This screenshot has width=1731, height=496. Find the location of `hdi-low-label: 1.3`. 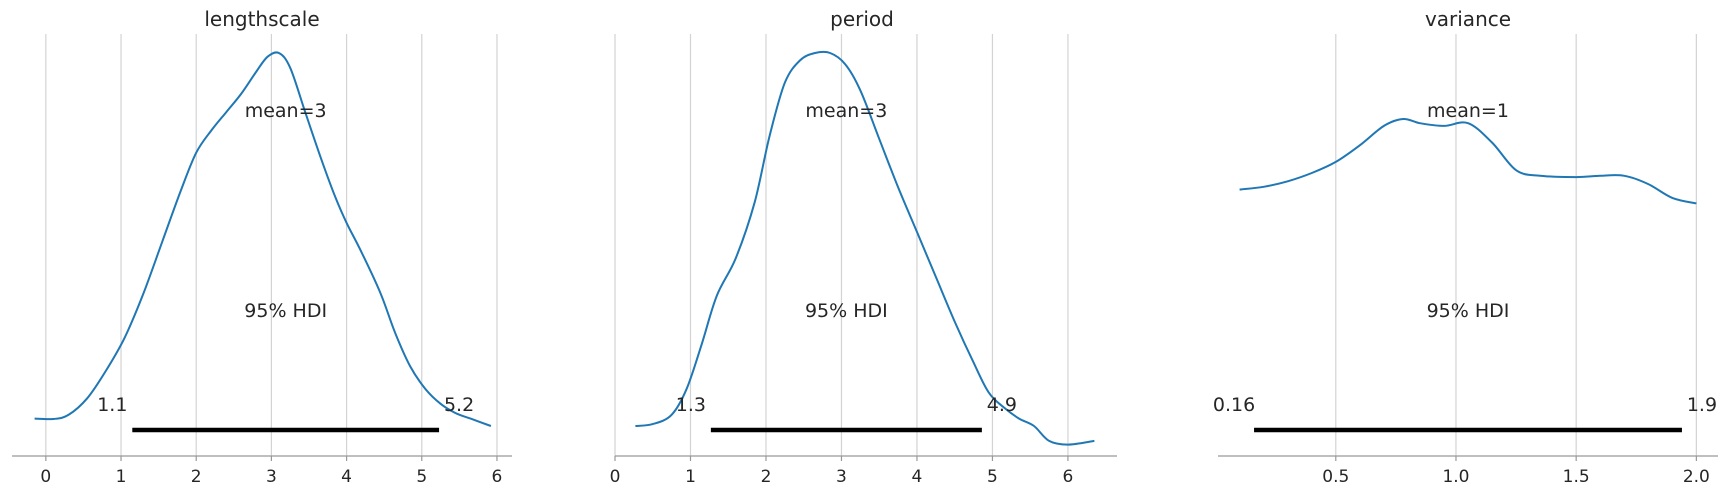

hdi-low-label: 1.3 is located at coordinates (691, 405).